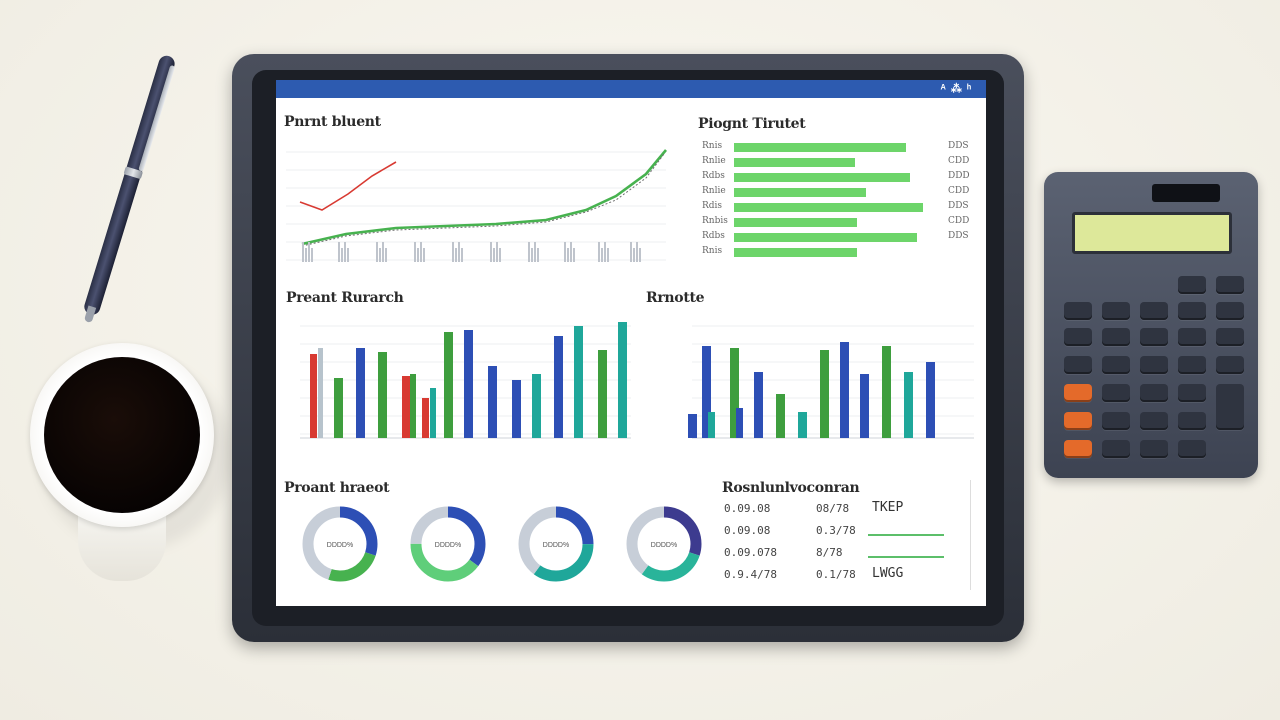 Image resolution: width=1280 pixels, height=720 pixels. What do you see at coordinates (348, 186) in the screenshot?
I see `red-series-line` at bounding box center [348, 186].